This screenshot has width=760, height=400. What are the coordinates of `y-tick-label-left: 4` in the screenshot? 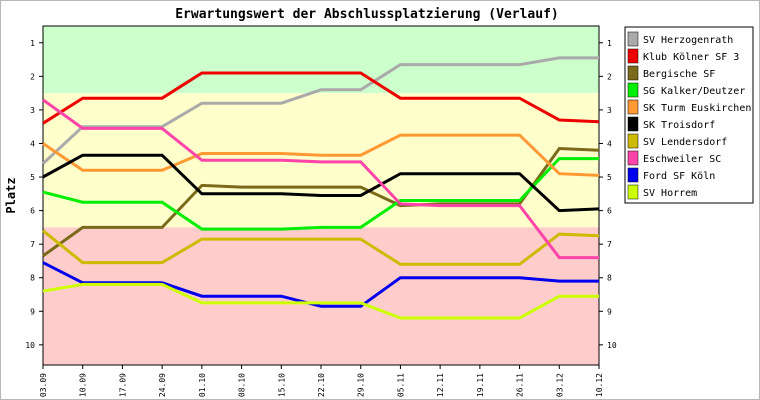 It's located at (32, 143).